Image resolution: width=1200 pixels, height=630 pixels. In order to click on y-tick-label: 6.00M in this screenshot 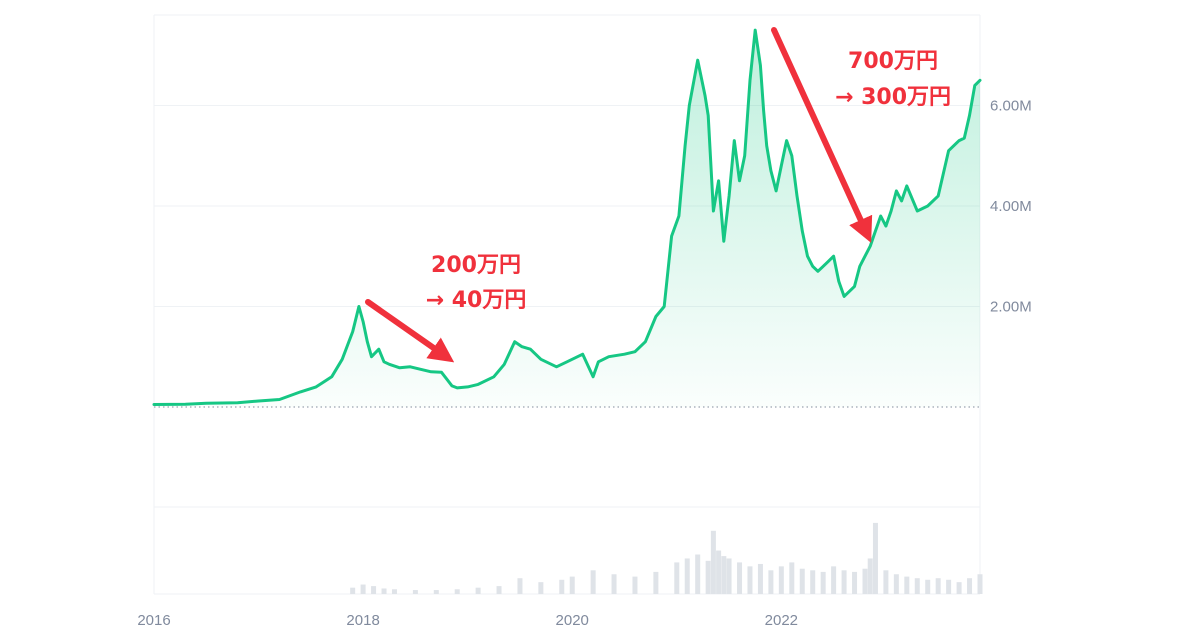, I will do `click(1011, 105)`.